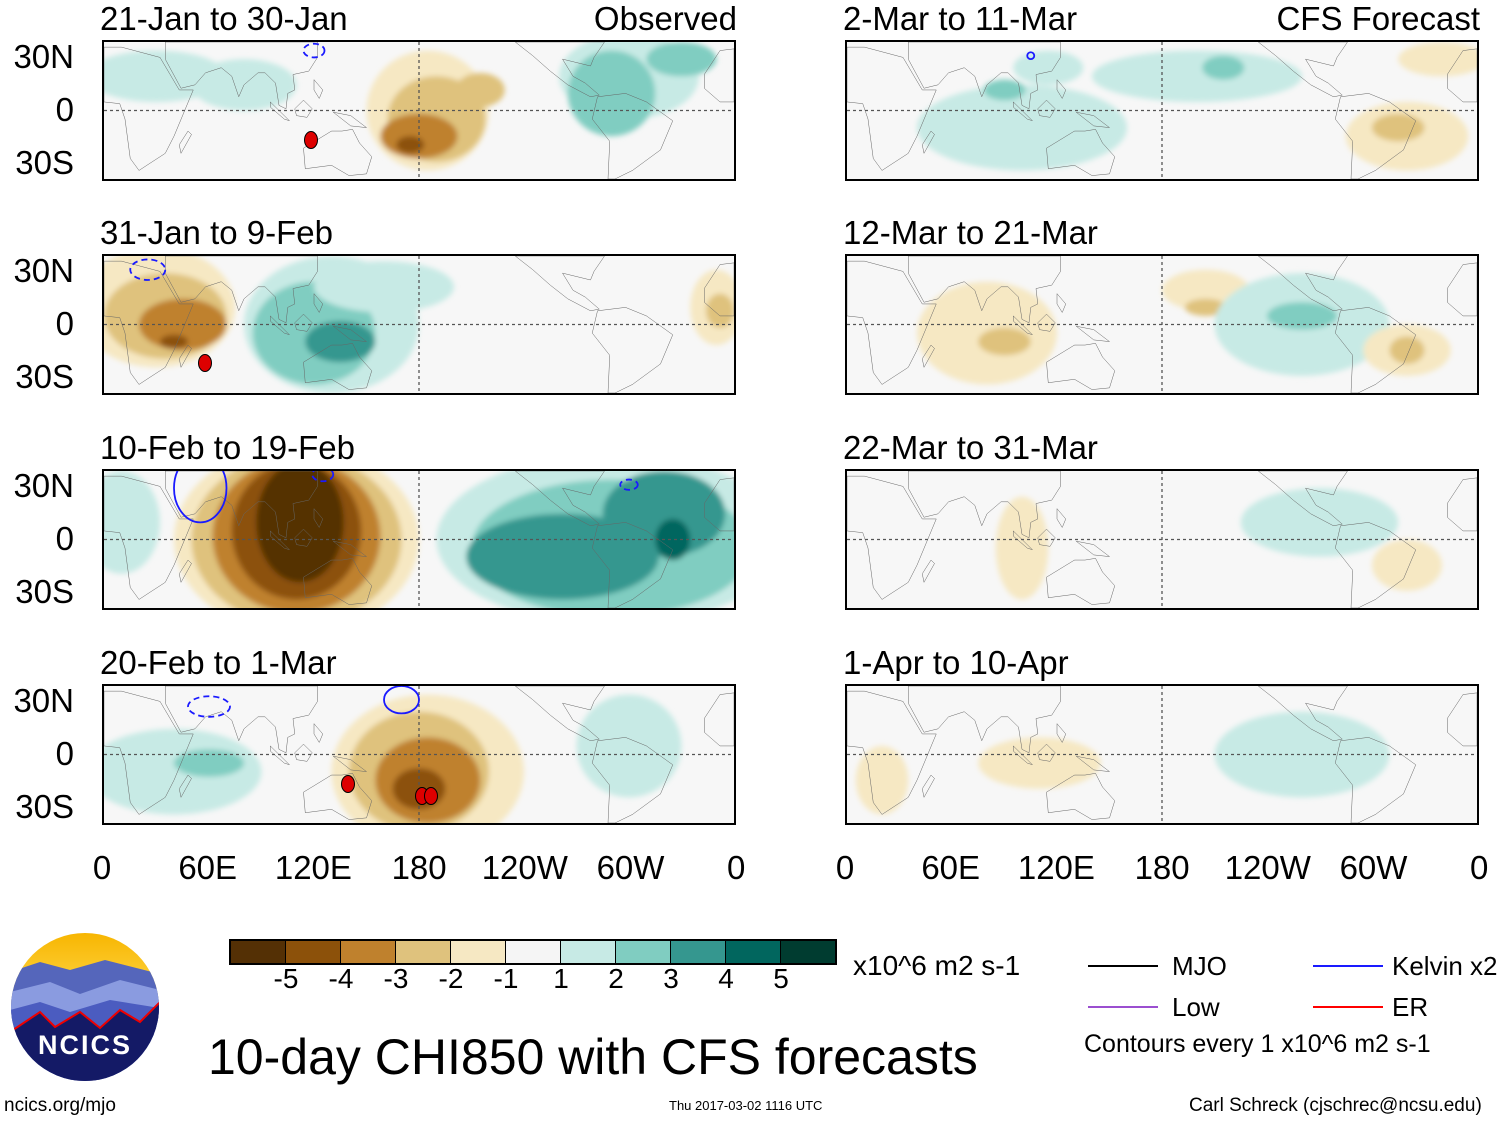  Describe the element at coordinates (1162, 867) in the screenshot. I see `lon-label: 180` at that location.